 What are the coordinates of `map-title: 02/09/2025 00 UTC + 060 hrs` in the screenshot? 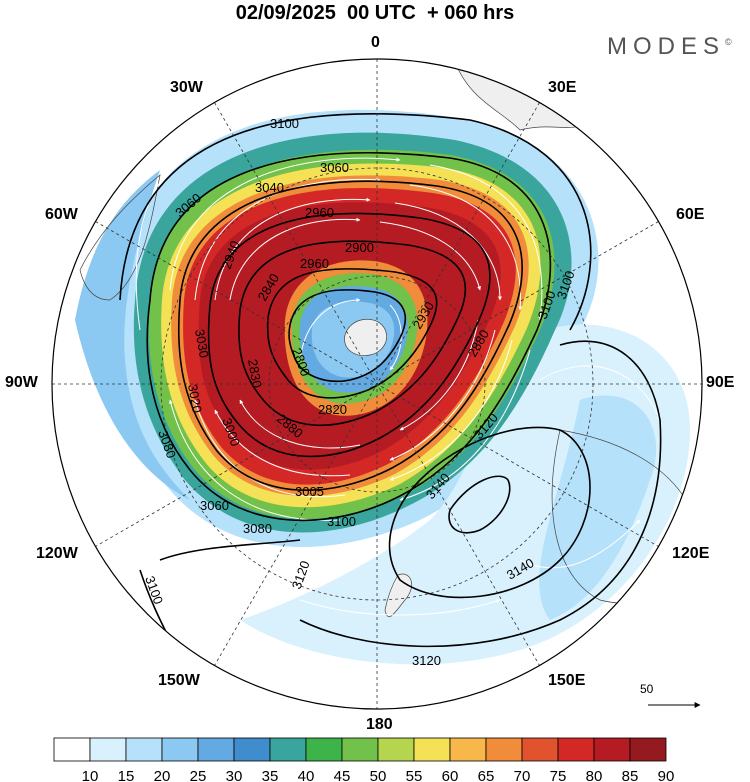 It's located at (375, 13).